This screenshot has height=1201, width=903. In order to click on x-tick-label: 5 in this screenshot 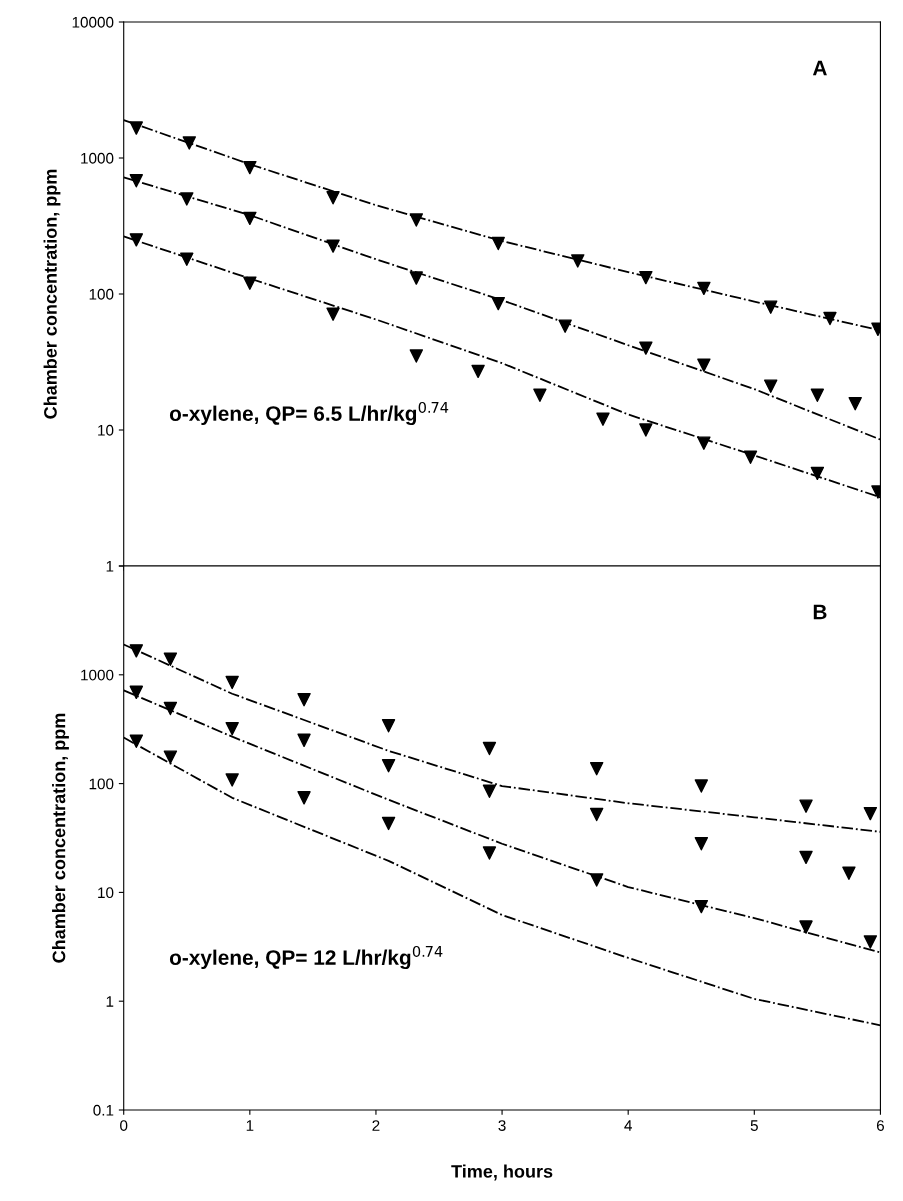, I will do `click(754, 1125)`.